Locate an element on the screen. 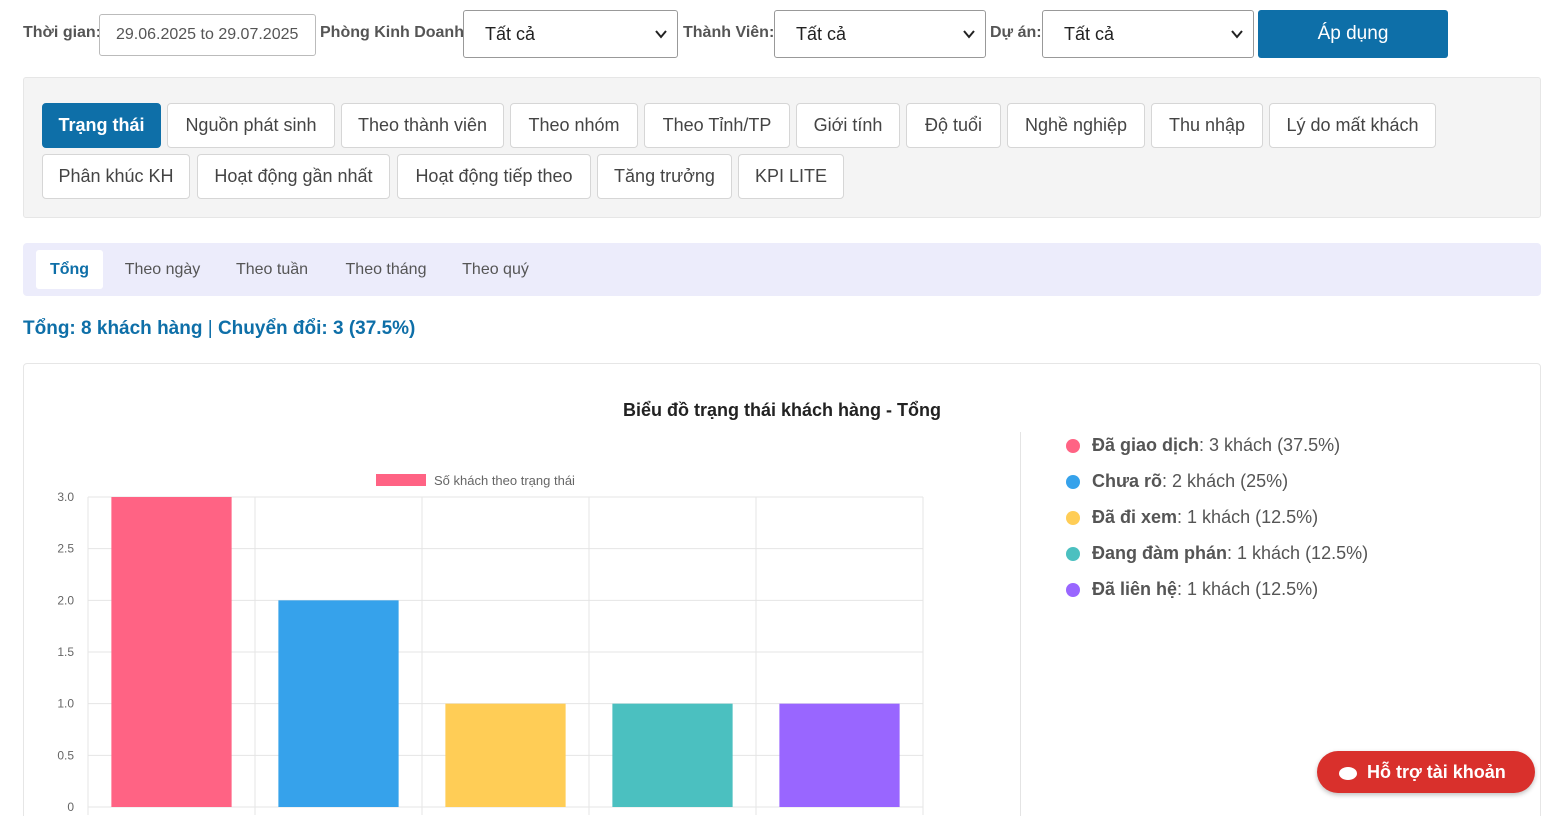  y-tick-label: 1.5 is located at coordinates (65, 652).